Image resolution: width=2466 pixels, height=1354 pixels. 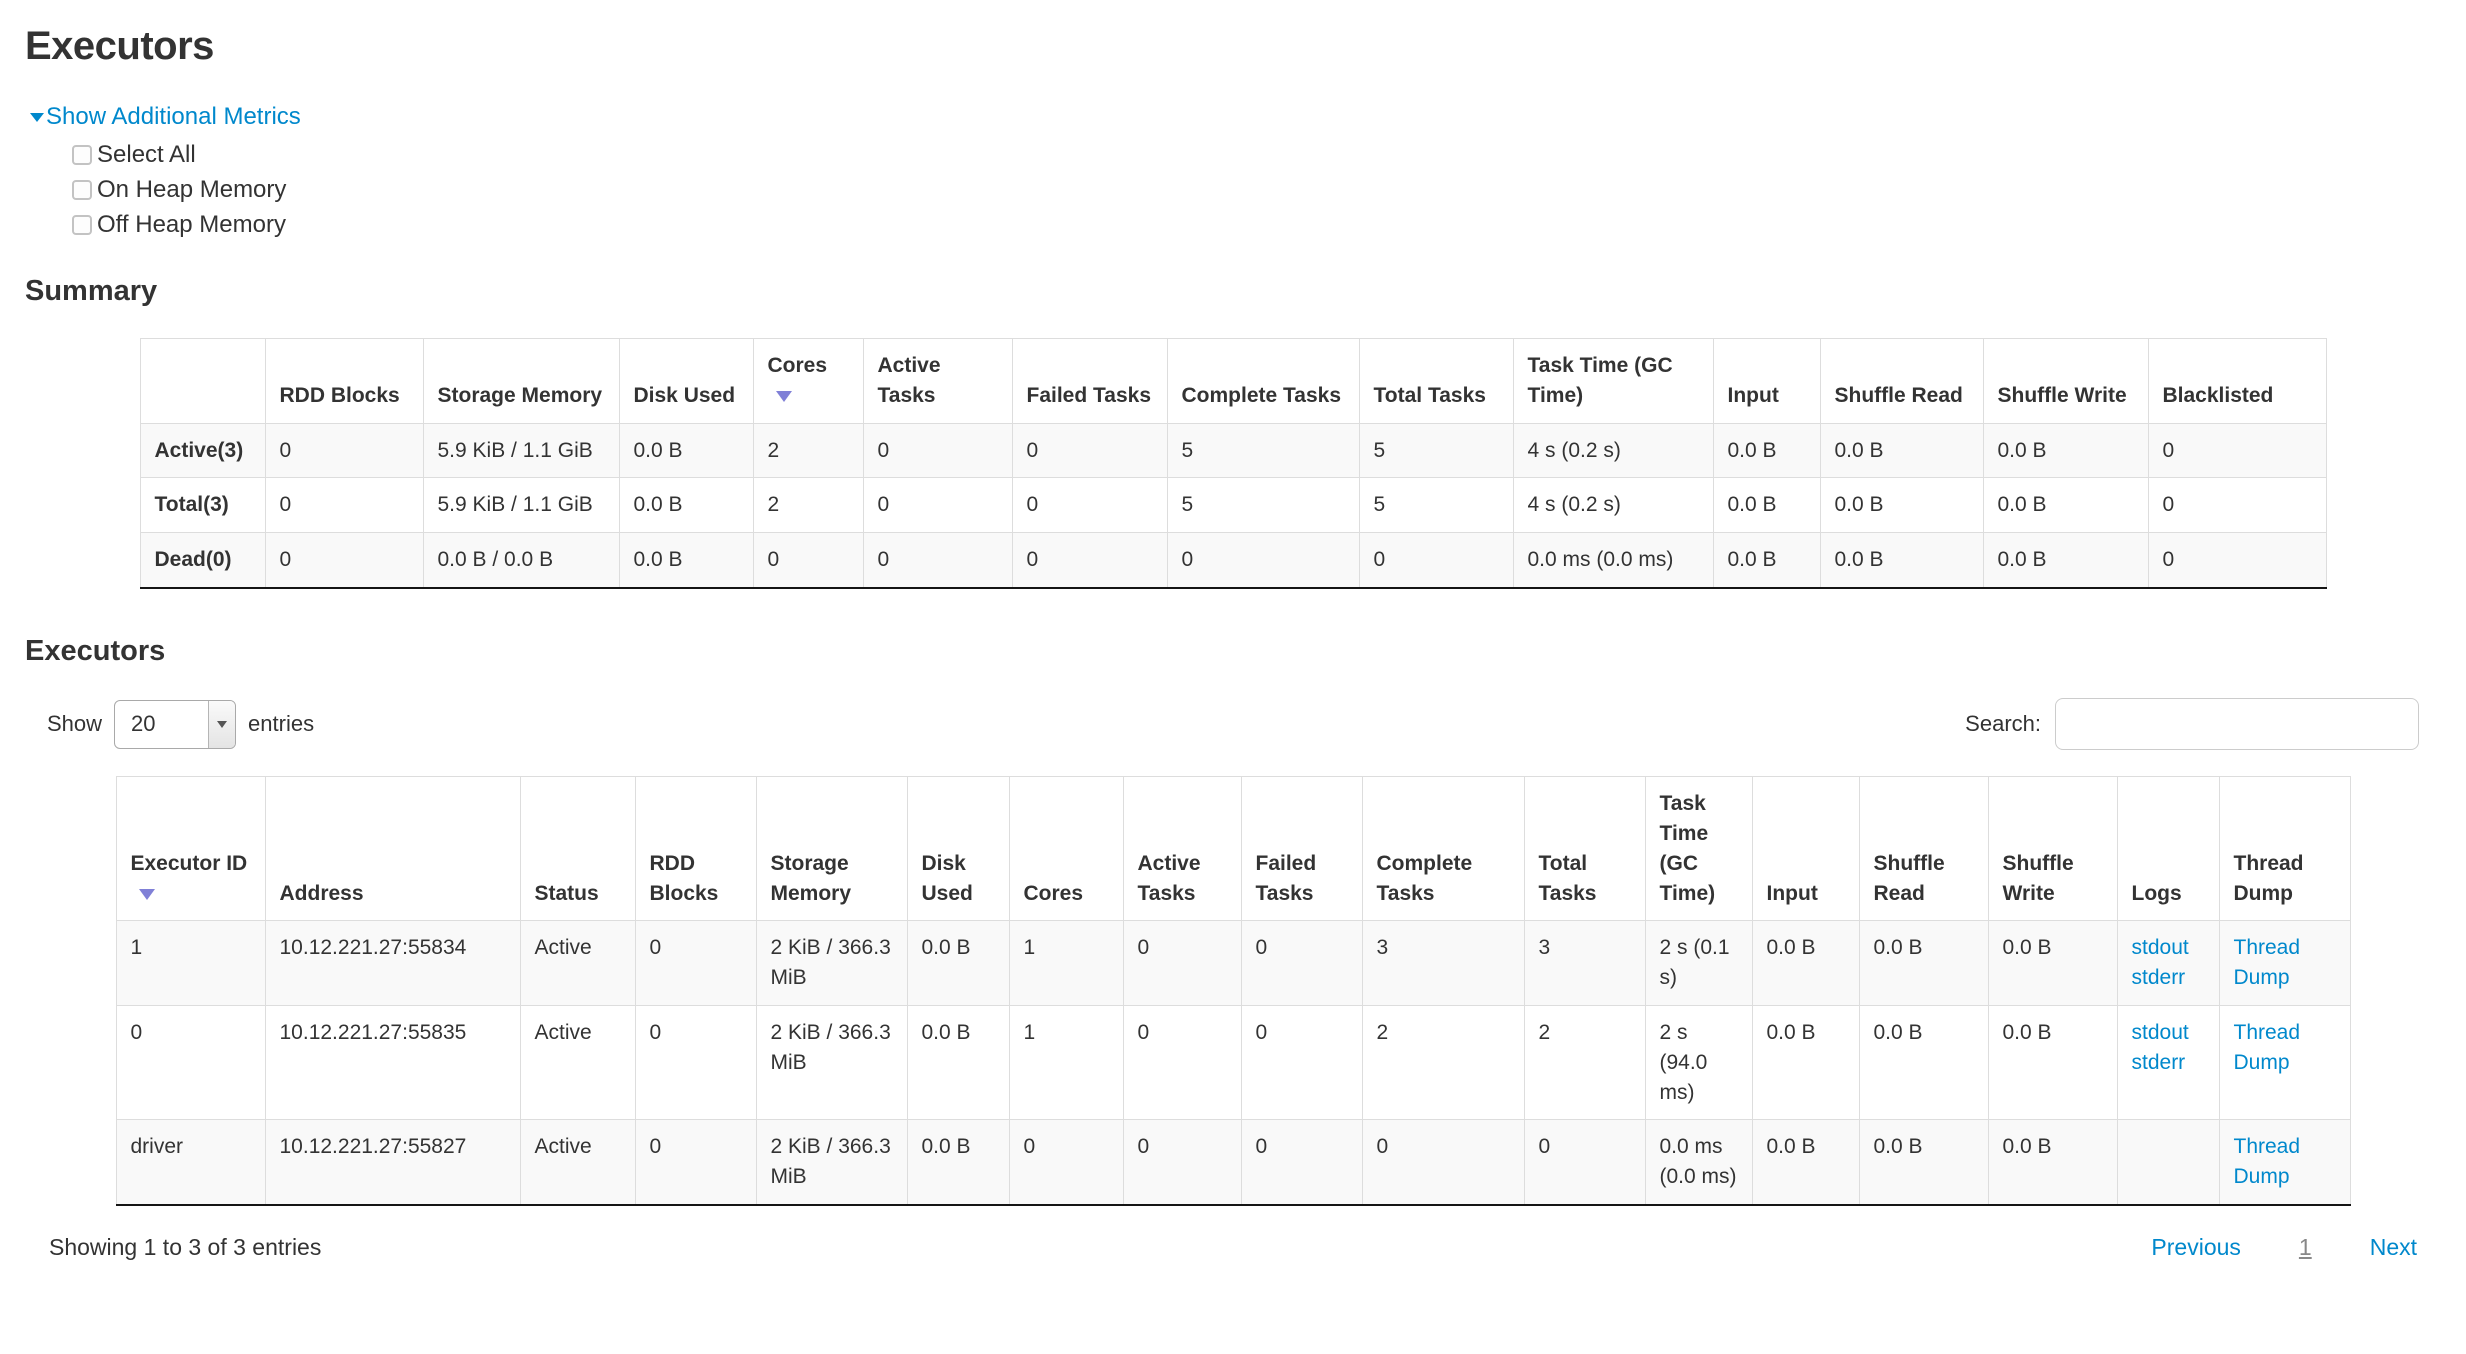 I want to click on summary-col-shuffle-write: Shuffle Write, so click(x=2065, y=381).